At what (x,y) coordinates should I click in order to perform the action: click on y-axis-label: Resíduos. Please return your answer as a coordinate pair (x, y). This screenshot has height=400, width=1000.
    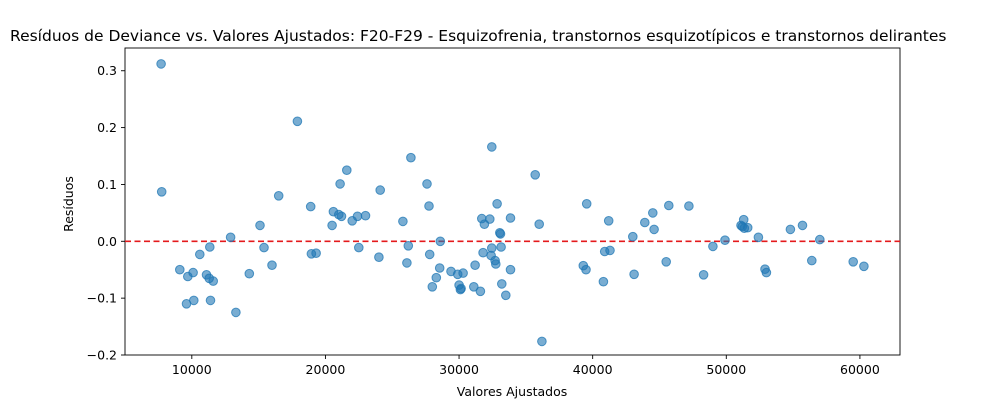
    Looking at the image, I should click on (68, 204).